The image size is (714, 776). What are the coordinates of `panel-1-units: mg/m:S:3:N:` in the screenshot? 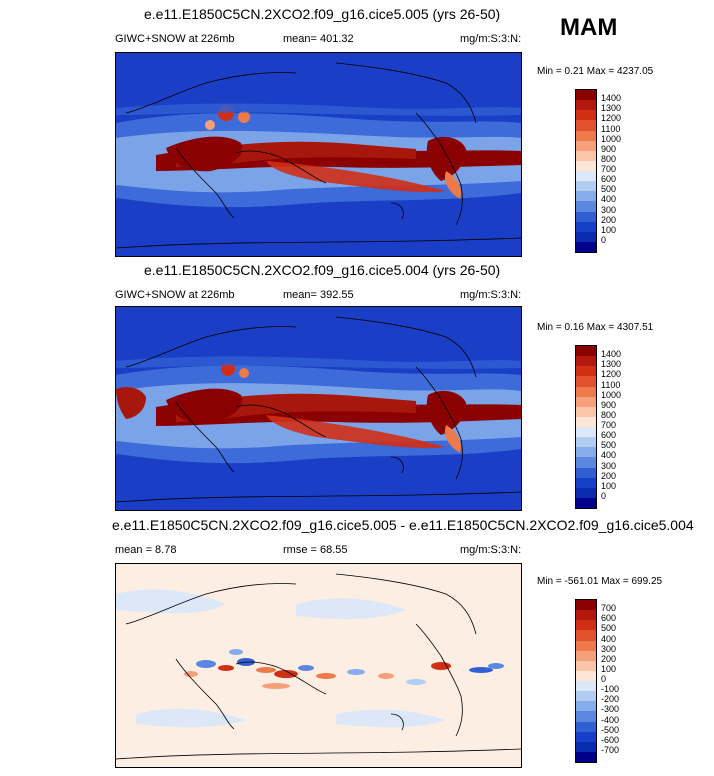 It's located at (491, 39).